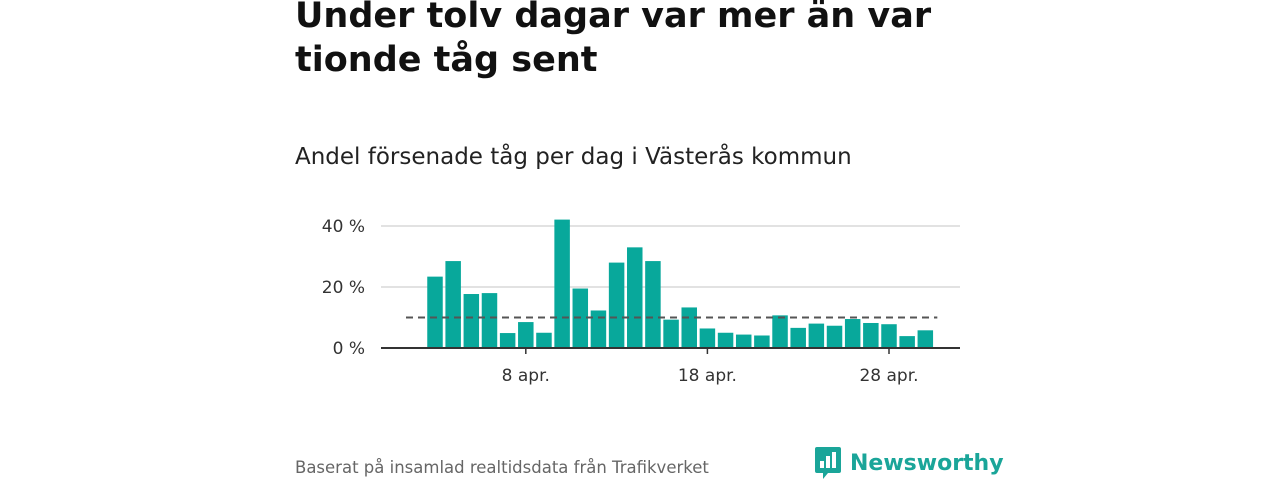 The width and height of the screenshot is (1280, 480). I want to click on brand-logo: Newsworthy, so click(909, 463).